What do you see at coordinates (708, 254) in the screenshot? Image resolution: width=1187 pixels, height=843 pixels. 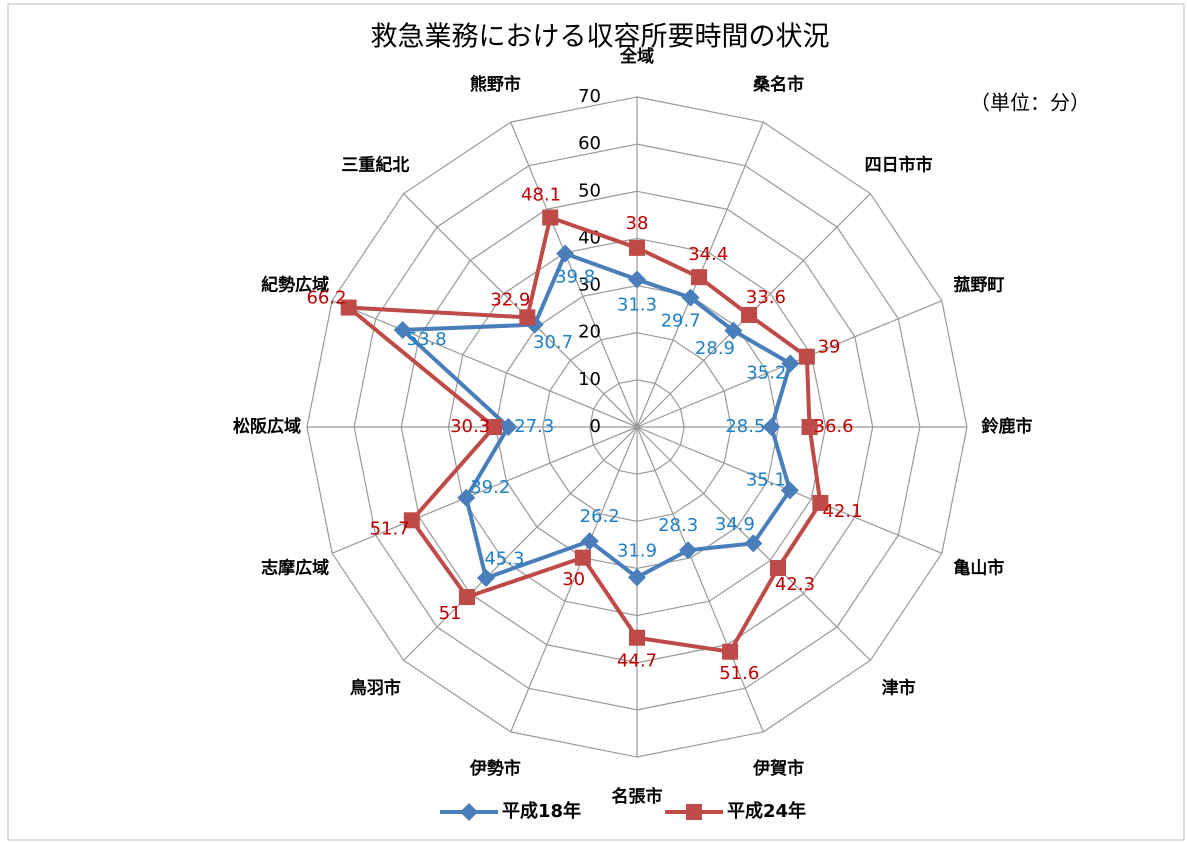 I see `data-label: 34.4` at bounding box center [708, 254].